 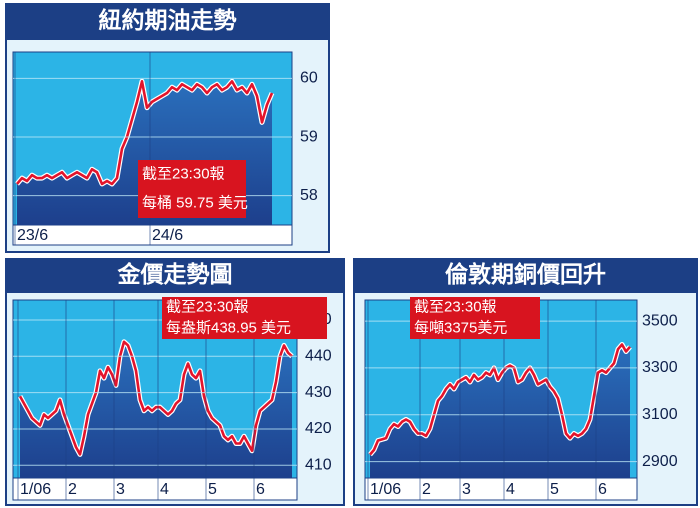 I want to click on y-tick-label: 430, so click(x=318, y=392).